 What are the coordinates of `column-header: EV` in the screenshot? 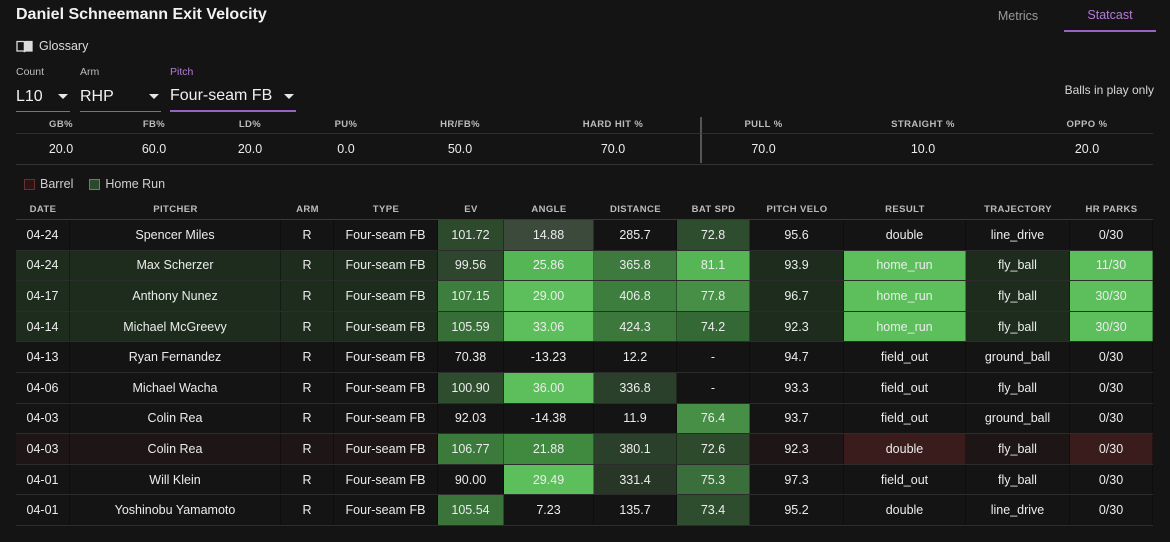 It's located at (471, 209).